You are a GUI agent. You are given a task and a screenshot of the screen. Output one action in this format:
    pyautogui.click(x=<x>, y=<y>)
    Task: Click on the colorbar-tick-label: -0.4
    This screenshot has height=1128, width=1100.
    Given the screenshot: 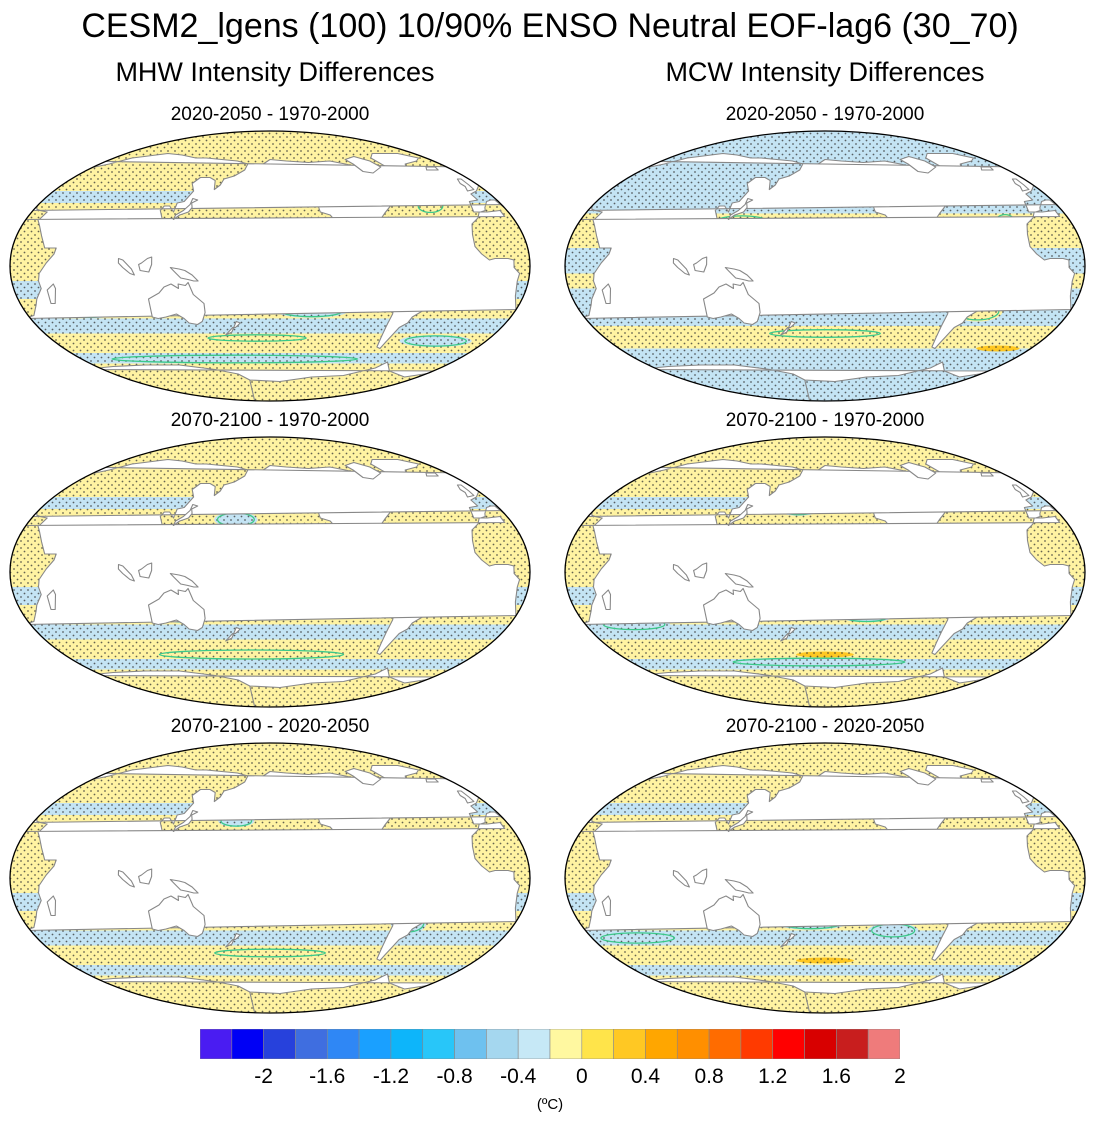 What is the action you would take?
    pyautogui.click(x=518, y=1076)
    